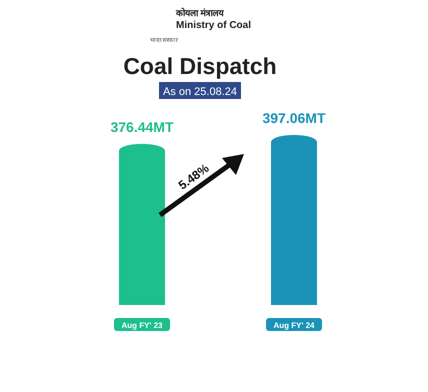  Describe the element at coordinates (200, 92) in the screenshot. I see `chart-subtitle: As on 25.08.24` at that location.